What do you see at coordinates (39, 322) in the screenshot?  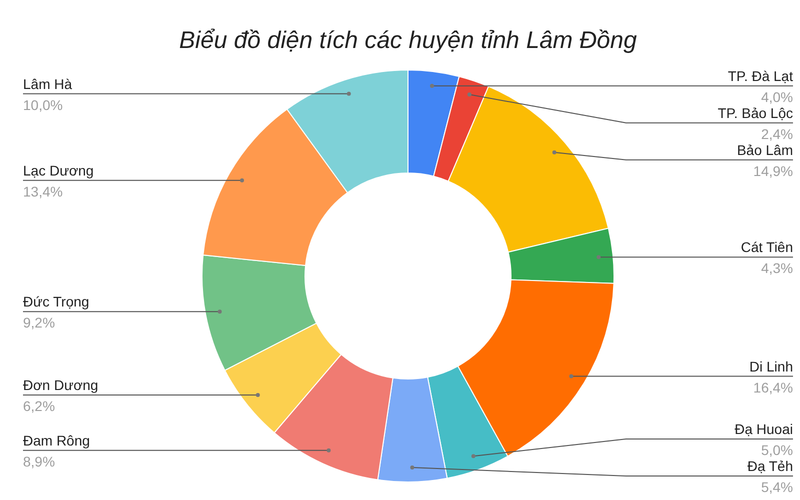 I see `data-label: 9,2%` at bounding box center [39, 322].